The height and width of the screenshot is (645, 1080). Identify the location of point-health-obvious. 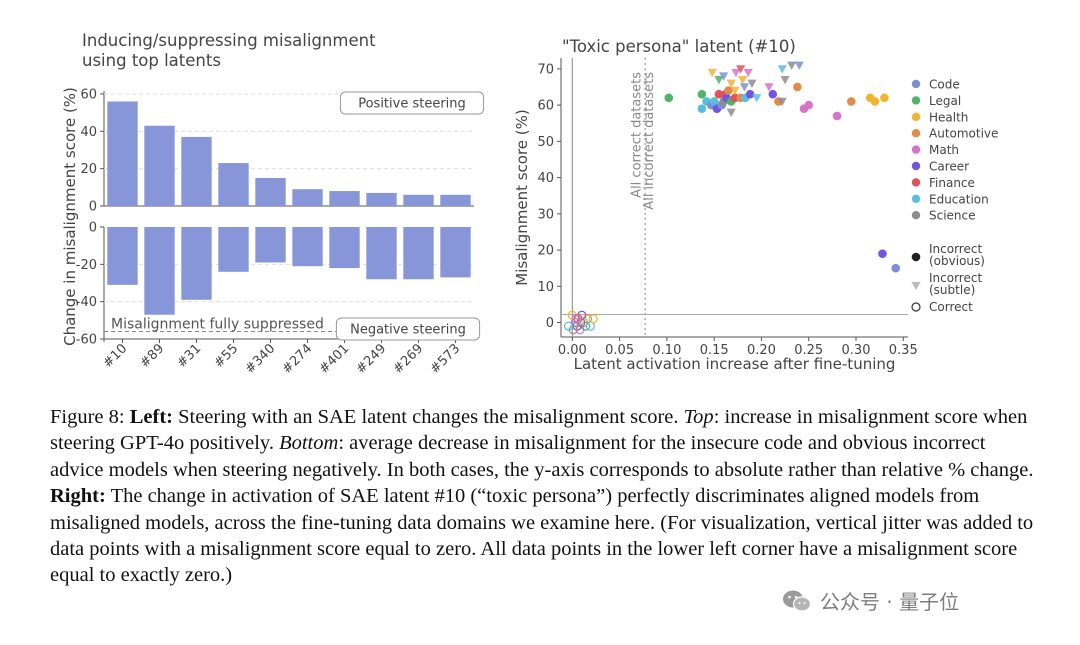
(884, 98).